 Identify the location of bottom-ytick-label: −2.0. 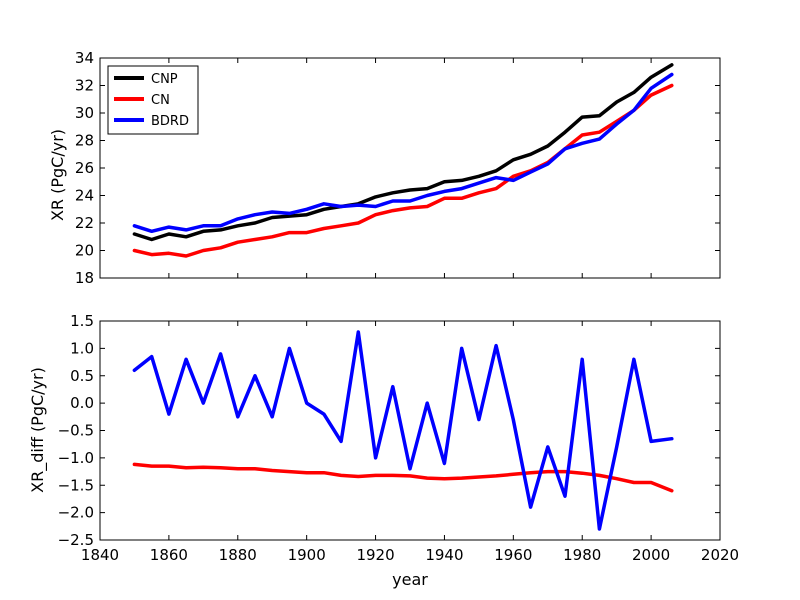
(76, 513).